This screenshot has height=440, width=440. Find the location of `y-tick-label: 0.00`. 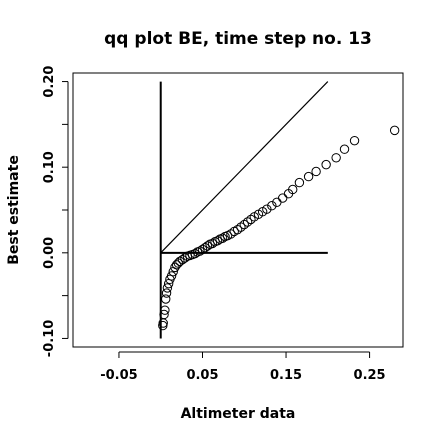

y-tick-label: 0.00 is located at coordinates (49, 253).